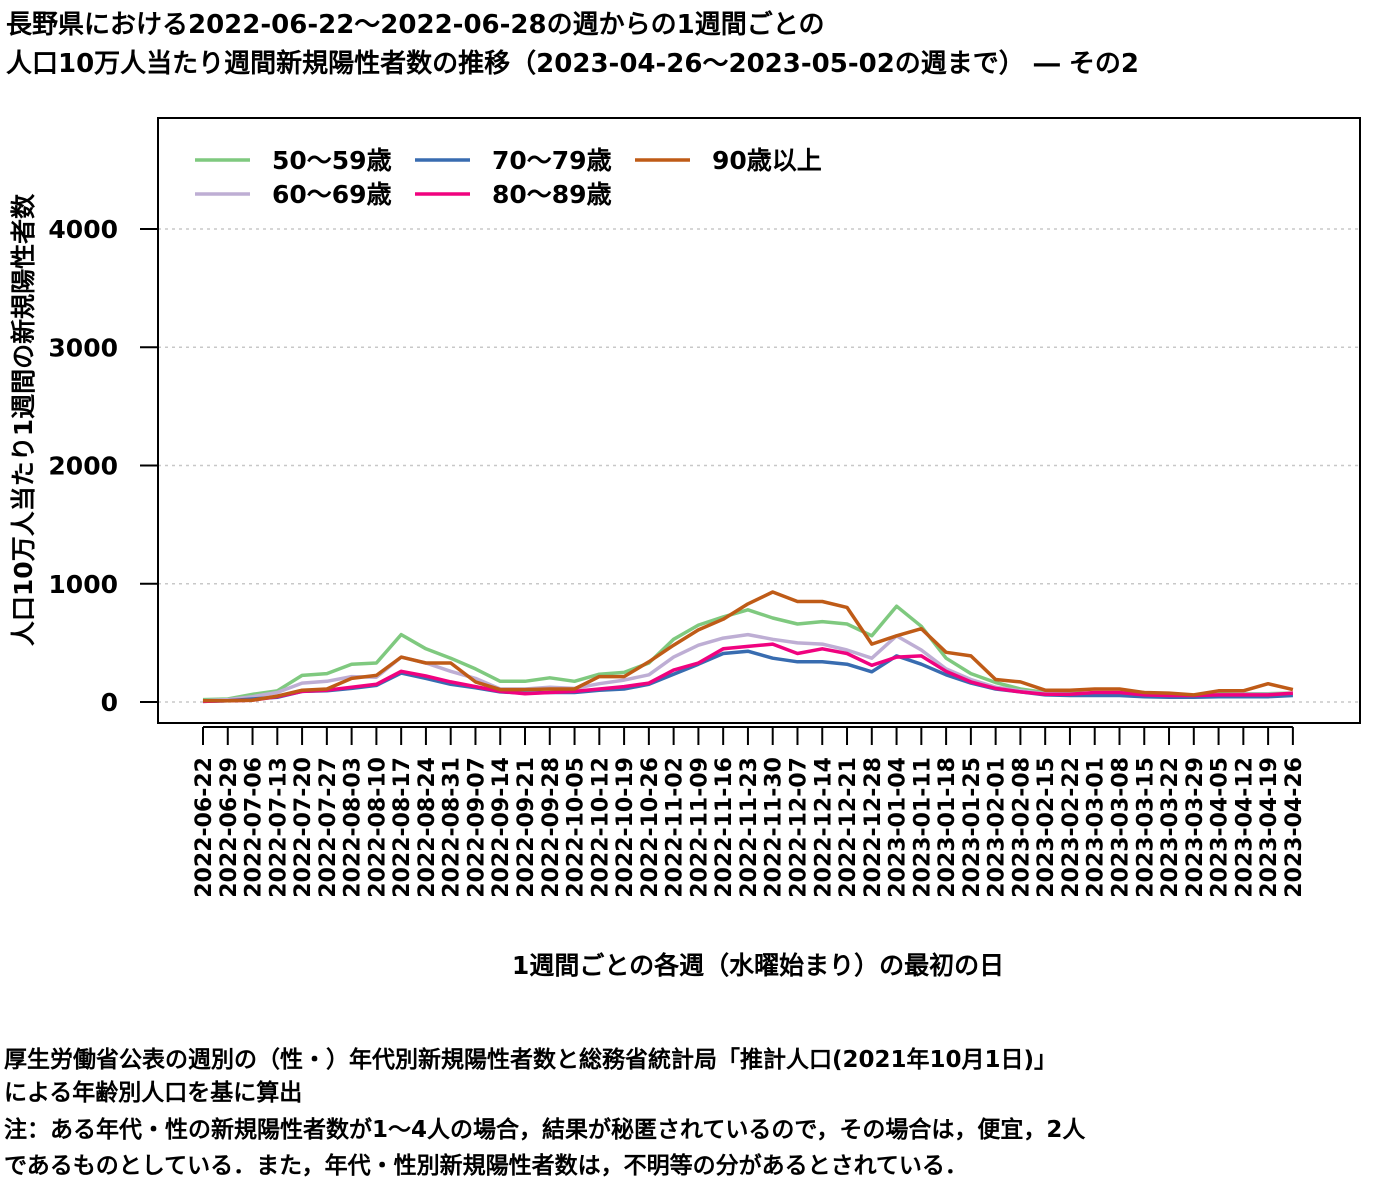 Image resolution: width=1400 pixels, height=1200 pixels. I want to click on source-note-line2: による年齢別人口を基に算出, so click(153, 1093).